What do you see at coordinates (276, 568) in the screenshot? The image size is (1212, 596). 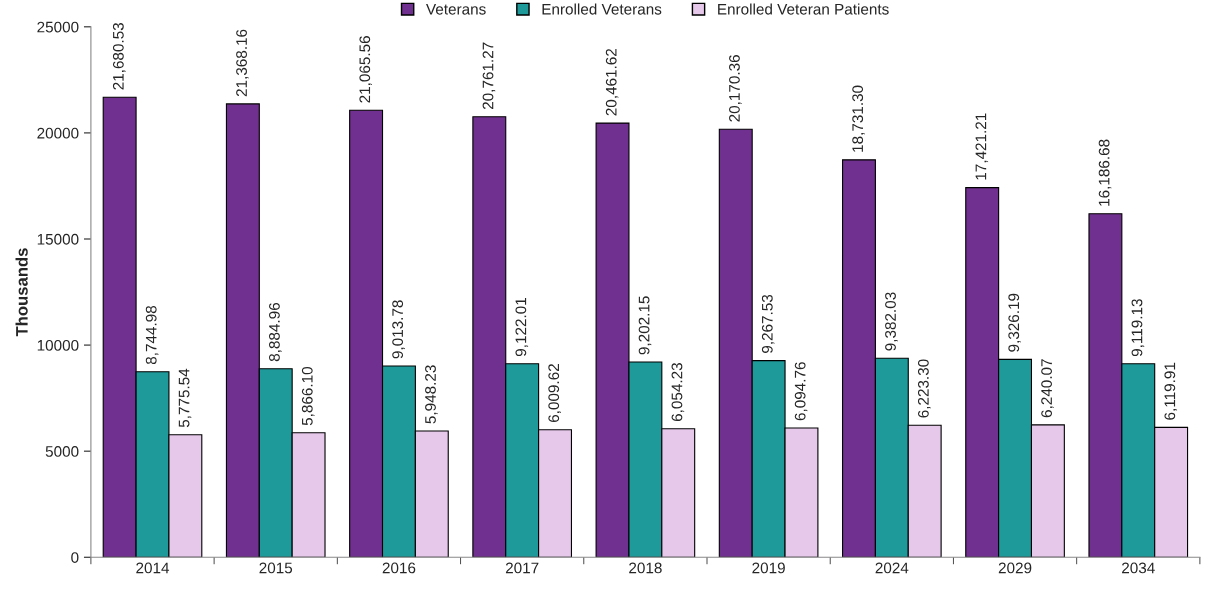 I see `x-tick-label: 2015` at bounding box center [276, 568].